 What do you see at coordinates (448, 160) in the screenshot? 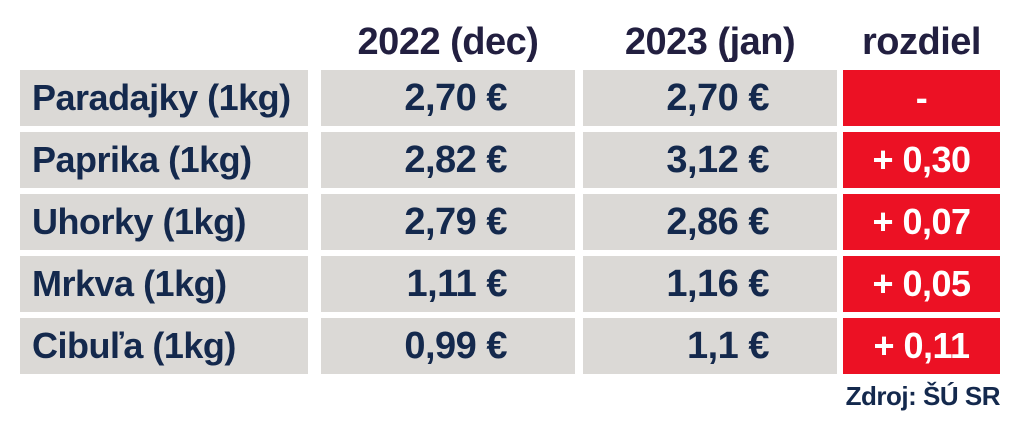
I see `cell-2022-dec: 2,82 €` at bounding box center [448, 160].